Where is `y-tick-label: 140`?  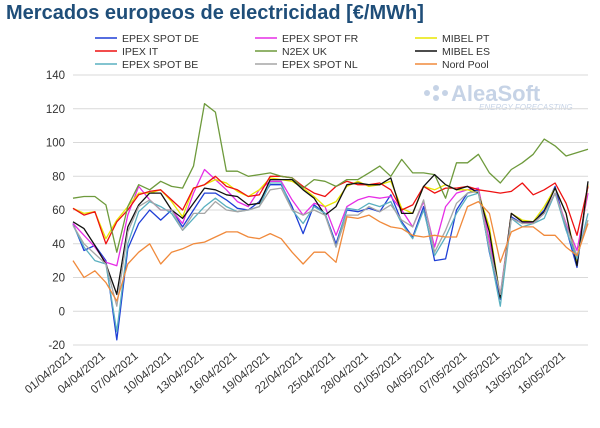 y-tick-label: 140 is located at coordinates (55, 76).